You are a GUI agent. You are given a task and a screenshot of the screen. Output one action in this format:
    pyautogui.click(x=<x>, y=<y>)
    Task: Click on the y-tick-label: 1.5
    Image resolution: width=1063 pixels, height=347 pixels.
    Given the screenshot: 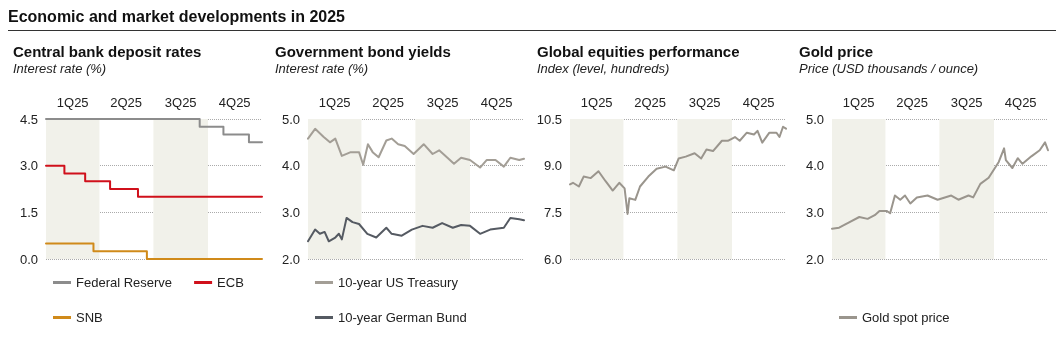 What is the action you would take?
    pyautogui.click(x=28, y=212)
    